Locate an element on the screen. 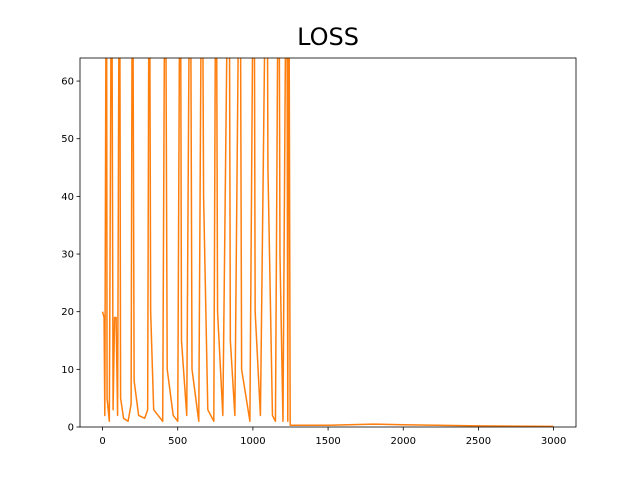  y-tick-label: 30 is located at coordinates (67, 255).